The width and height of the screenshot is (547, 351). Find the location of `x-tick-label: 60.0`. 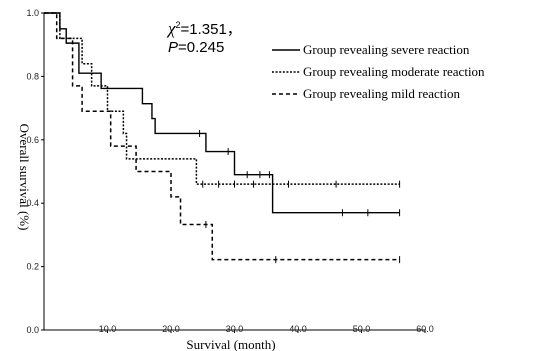

x-tick-label: 60.0 is located at coordinates (425, 329).